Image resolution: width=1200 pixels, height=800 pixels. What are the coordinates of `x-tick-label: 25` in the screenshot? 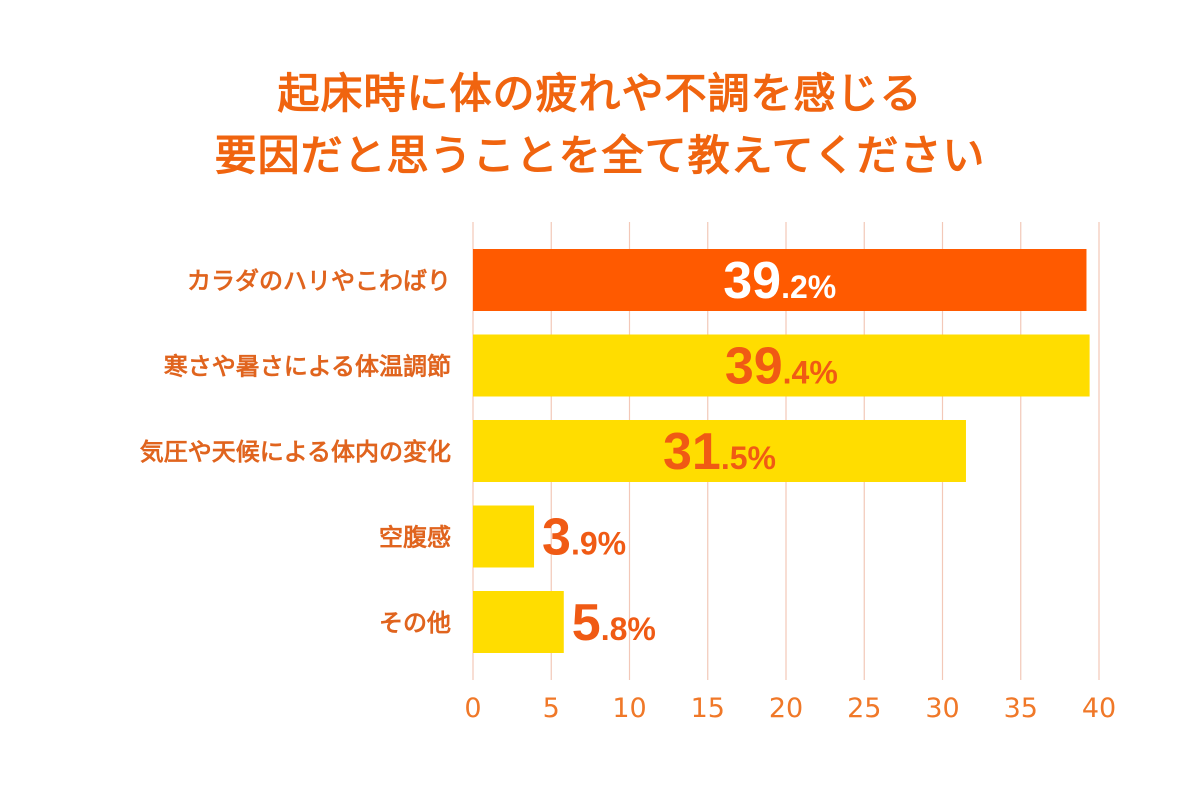 It's located at (864, 708).